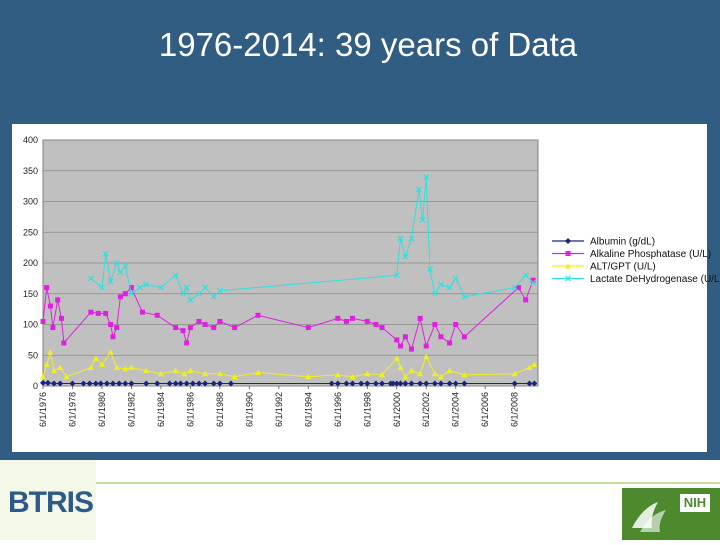 The height and width of the screenshot is (545, 720). I want to click on footer: BTRIS NIH, so click(360, 500).